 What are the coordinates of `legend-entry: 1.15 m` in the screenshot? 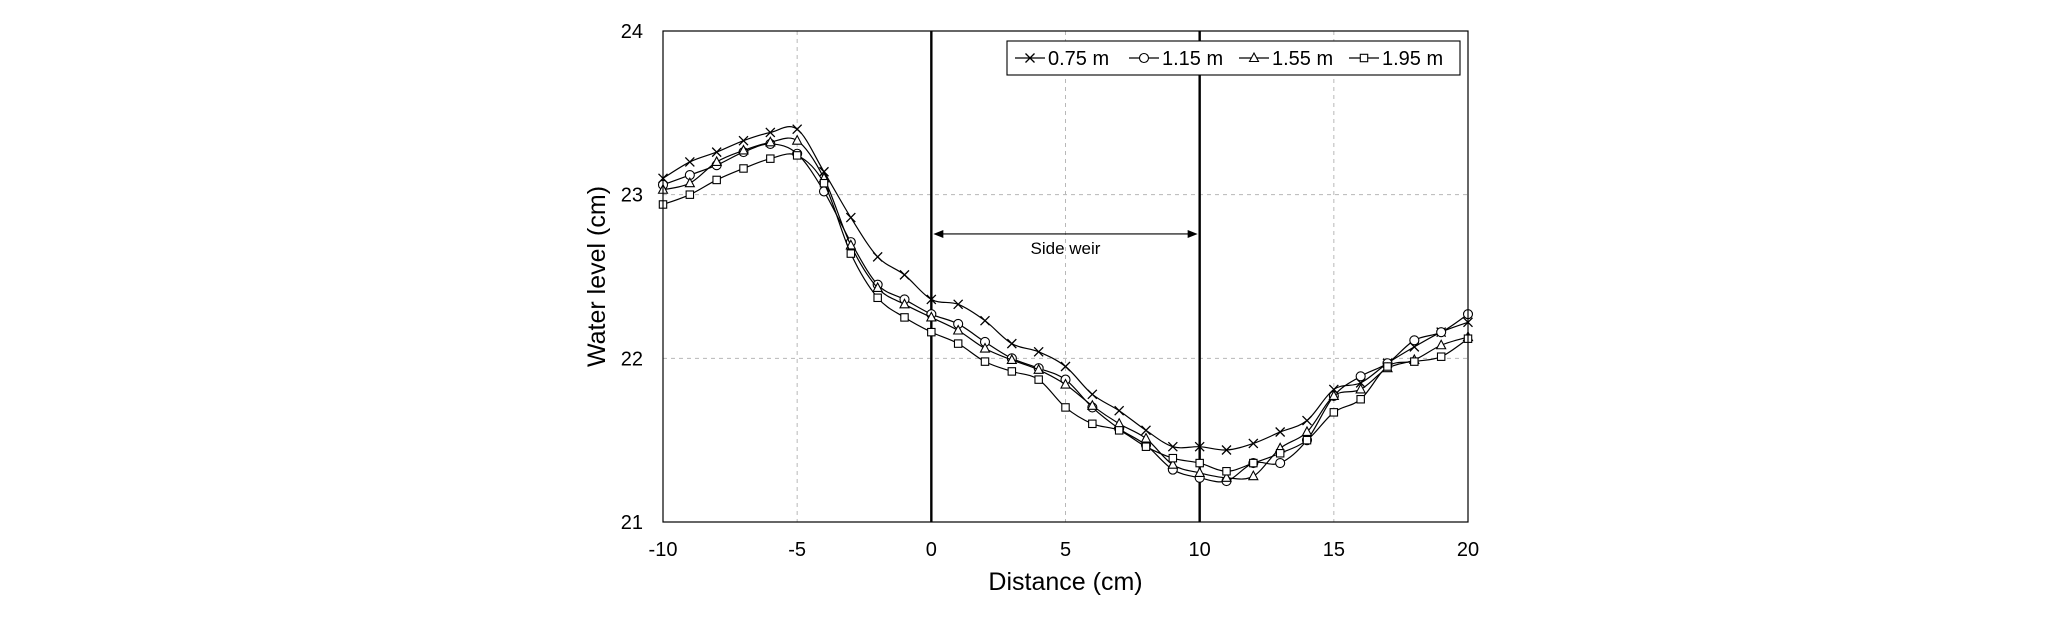 It's located at (1176, 59).